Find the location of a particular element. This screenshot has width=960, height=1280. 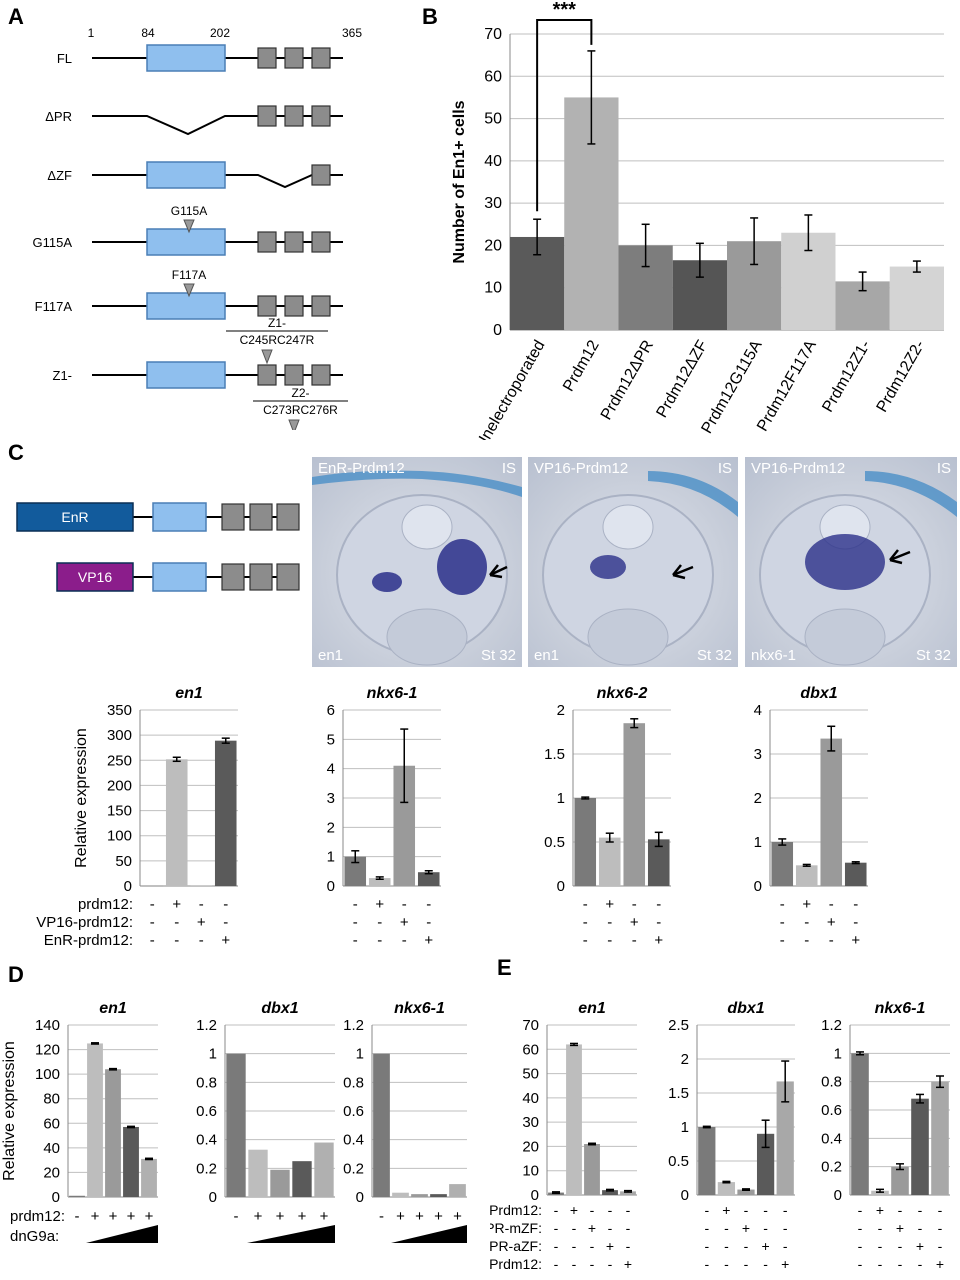

micrograph-vp16-prdm12-nkx6-1: VP16-Prdm12 IS nkx6-1 St 32 is located at coordinates (851, 562).